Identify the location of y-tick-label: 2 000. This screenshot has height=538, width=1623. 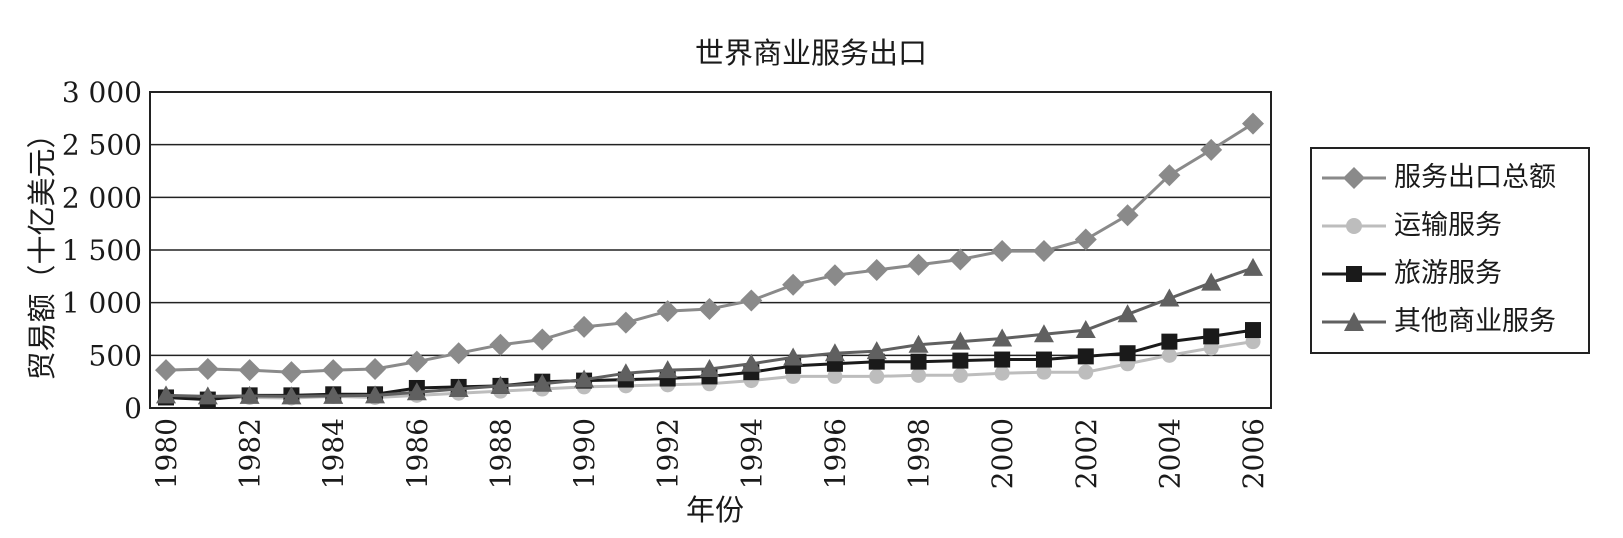
(102, 197).